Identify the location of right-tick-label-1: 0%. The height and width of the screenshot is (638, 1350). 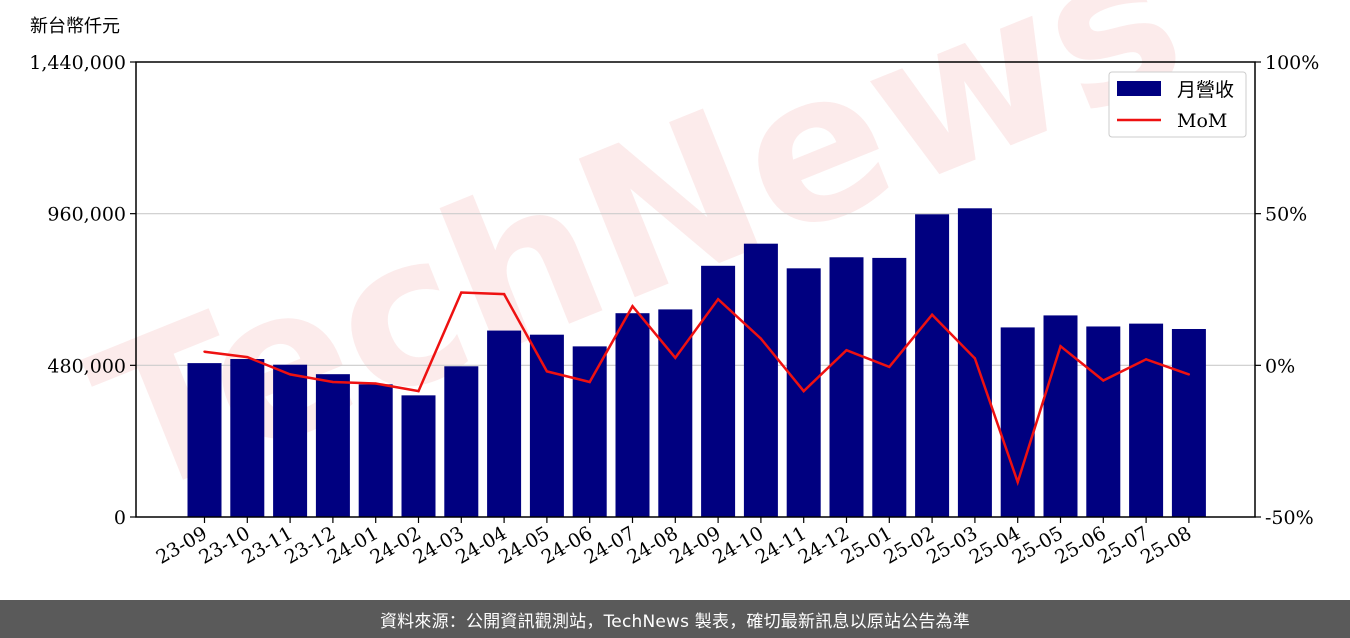
(1280, 366).